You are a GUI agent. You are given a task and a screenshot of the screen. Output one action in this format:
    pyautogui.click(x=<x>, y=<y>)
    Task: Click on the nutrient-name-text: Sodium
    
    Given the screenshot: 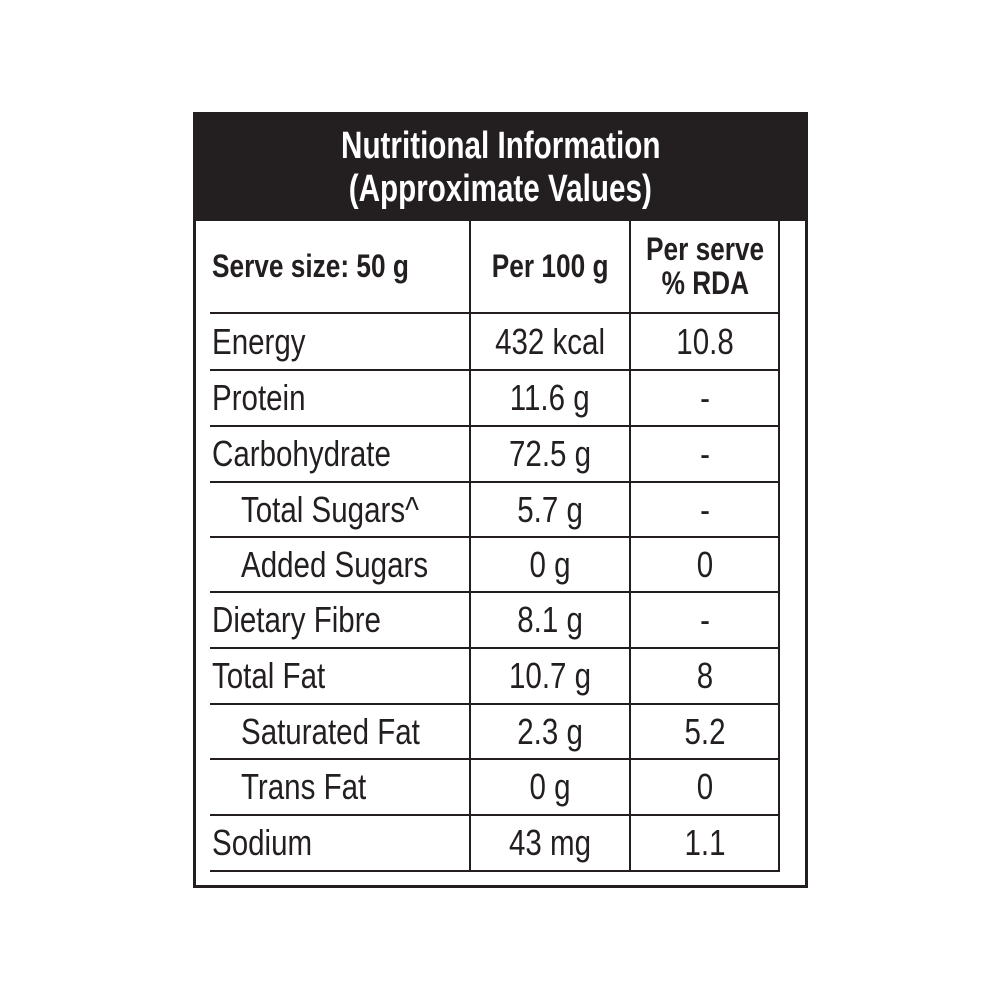 What is the action you would take?
    pyautogui.click(x=262, y=842)
    